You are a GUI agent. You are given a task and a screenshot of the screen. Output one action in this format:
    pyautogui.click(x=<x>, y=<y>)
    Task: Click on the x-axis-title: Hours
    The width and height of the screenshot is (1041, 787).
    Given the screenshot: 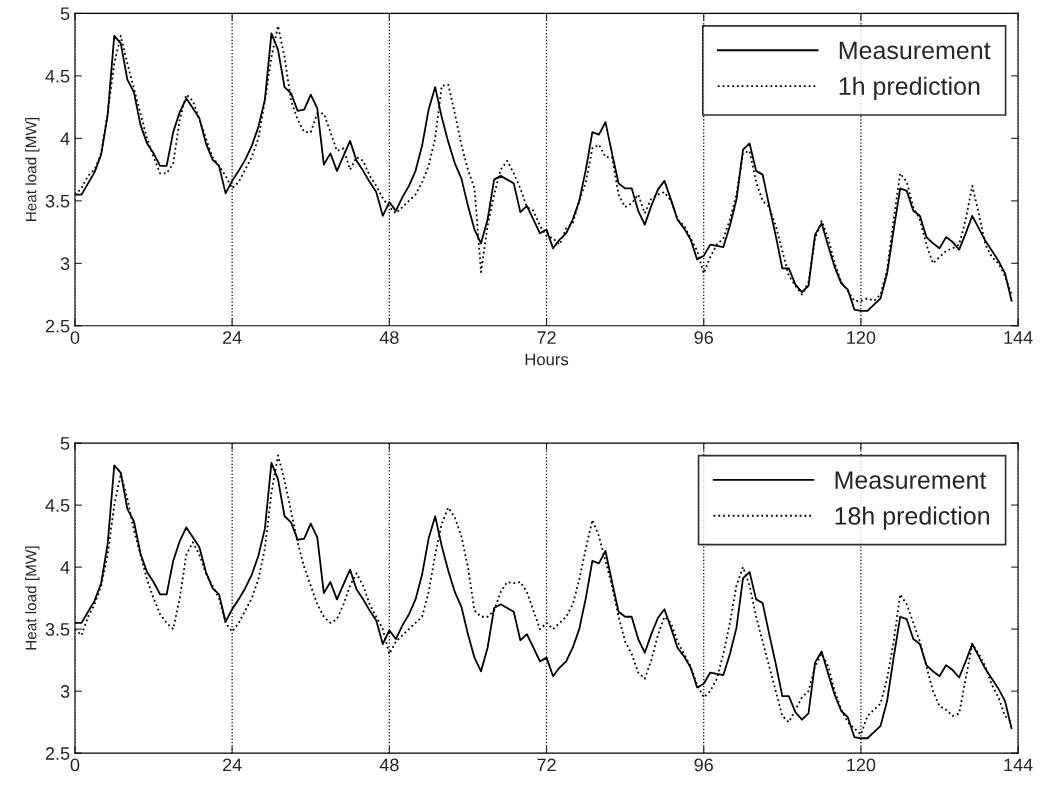 What is the action you would take?
    pyautogui.click(x=547, y=359)
    